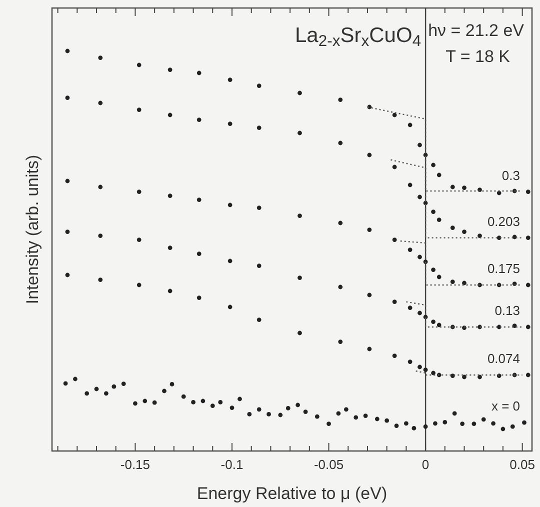  Describe the element at coordinates (32, 229) in the screenshot. I see `y-axis-title: Intensity (arb. units)` at that location.